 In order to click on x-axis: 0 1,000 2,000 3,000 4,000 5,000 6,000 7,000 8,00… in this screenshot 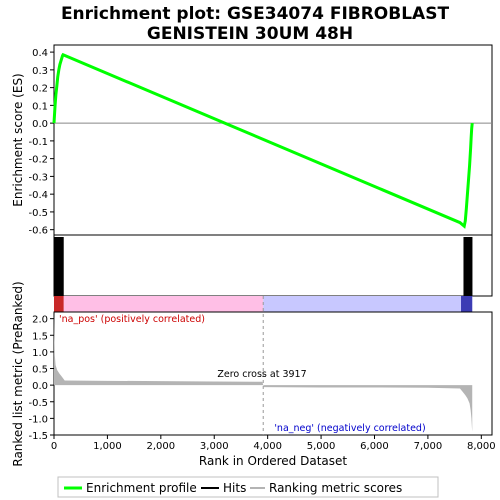, I will do `click(273, 443)`.